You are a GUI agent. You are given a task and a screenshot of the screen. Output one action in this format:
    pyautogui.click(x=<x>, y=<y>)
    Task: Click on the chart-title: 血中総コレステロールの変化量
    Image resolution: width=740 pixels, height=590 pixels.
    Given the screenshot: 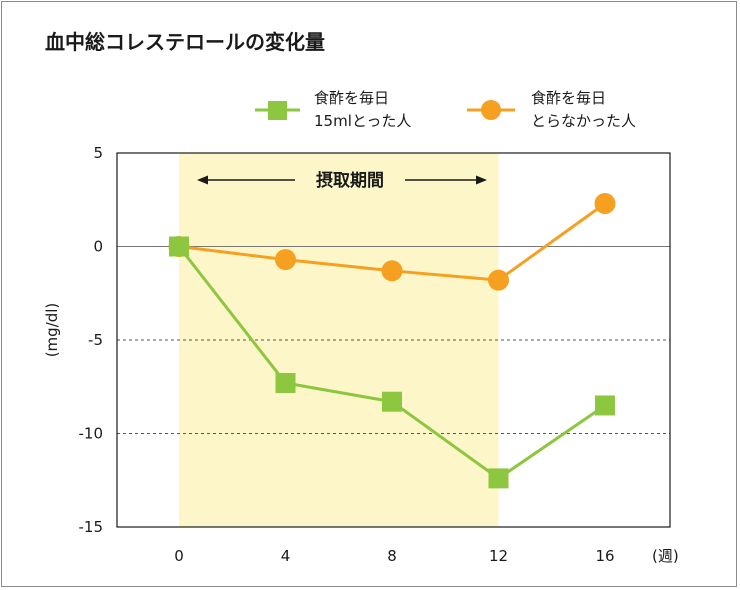 What is the action you would take?
    pyautogui.click(x=185, y=42)
    